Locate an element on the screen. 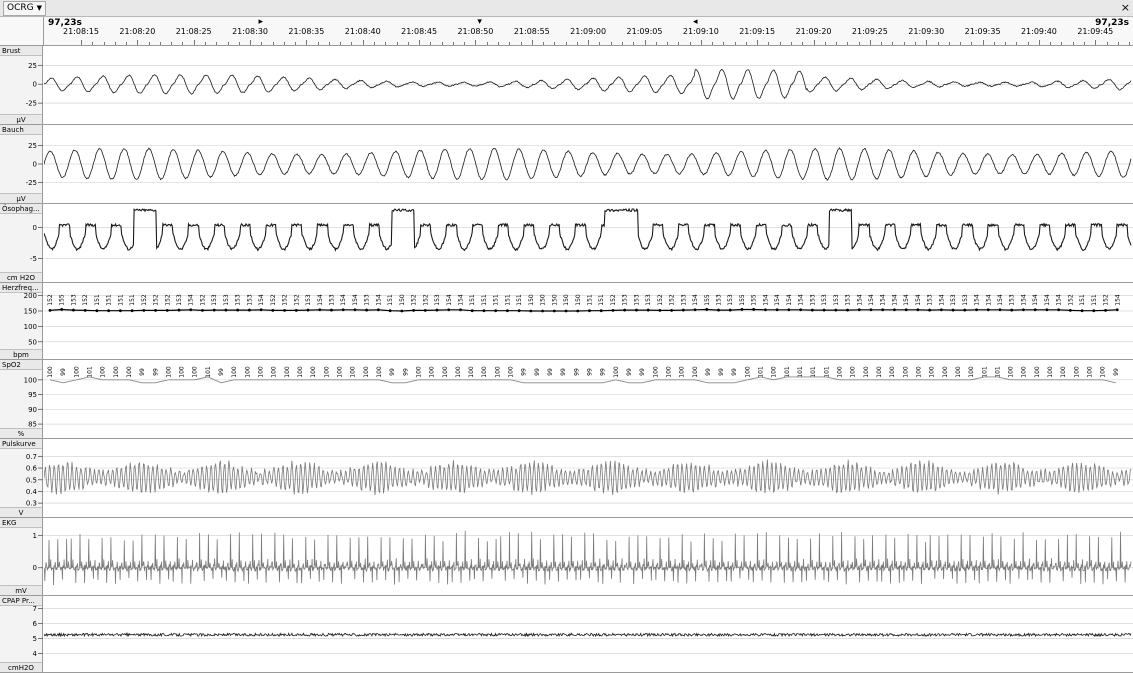  channel-label-panel: Brust µV 25 0 -25 is located at coordinates (21, 85).